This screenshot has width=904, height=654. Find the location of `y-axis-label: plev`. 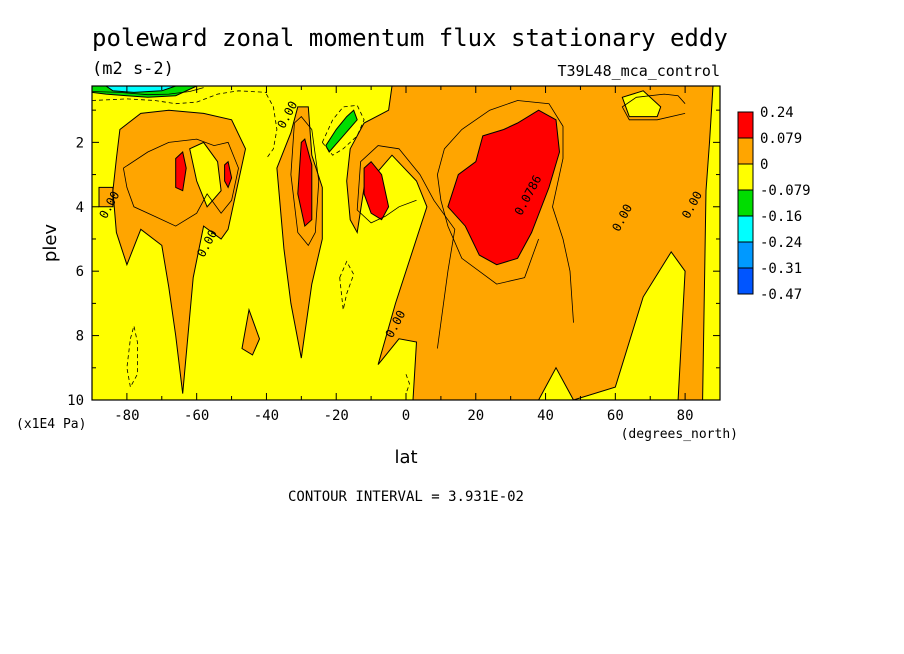

y-axis-label: plev is located at coordinates (50, 243).